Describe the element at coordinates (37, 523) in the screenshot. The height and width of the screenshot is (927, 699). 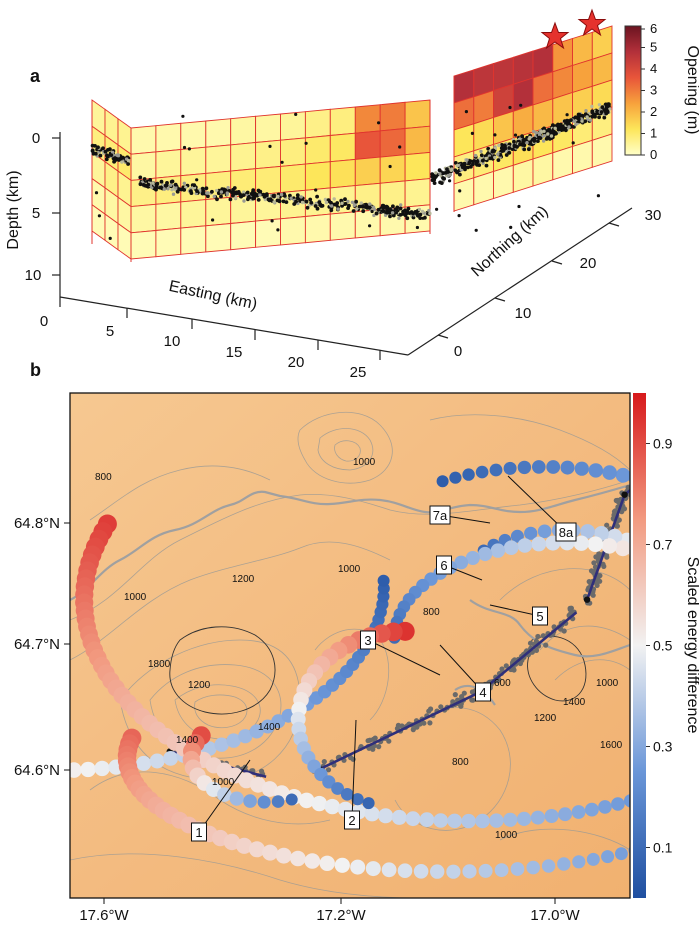
I see `y-tick-64.8N: 64.8°N` at that location.